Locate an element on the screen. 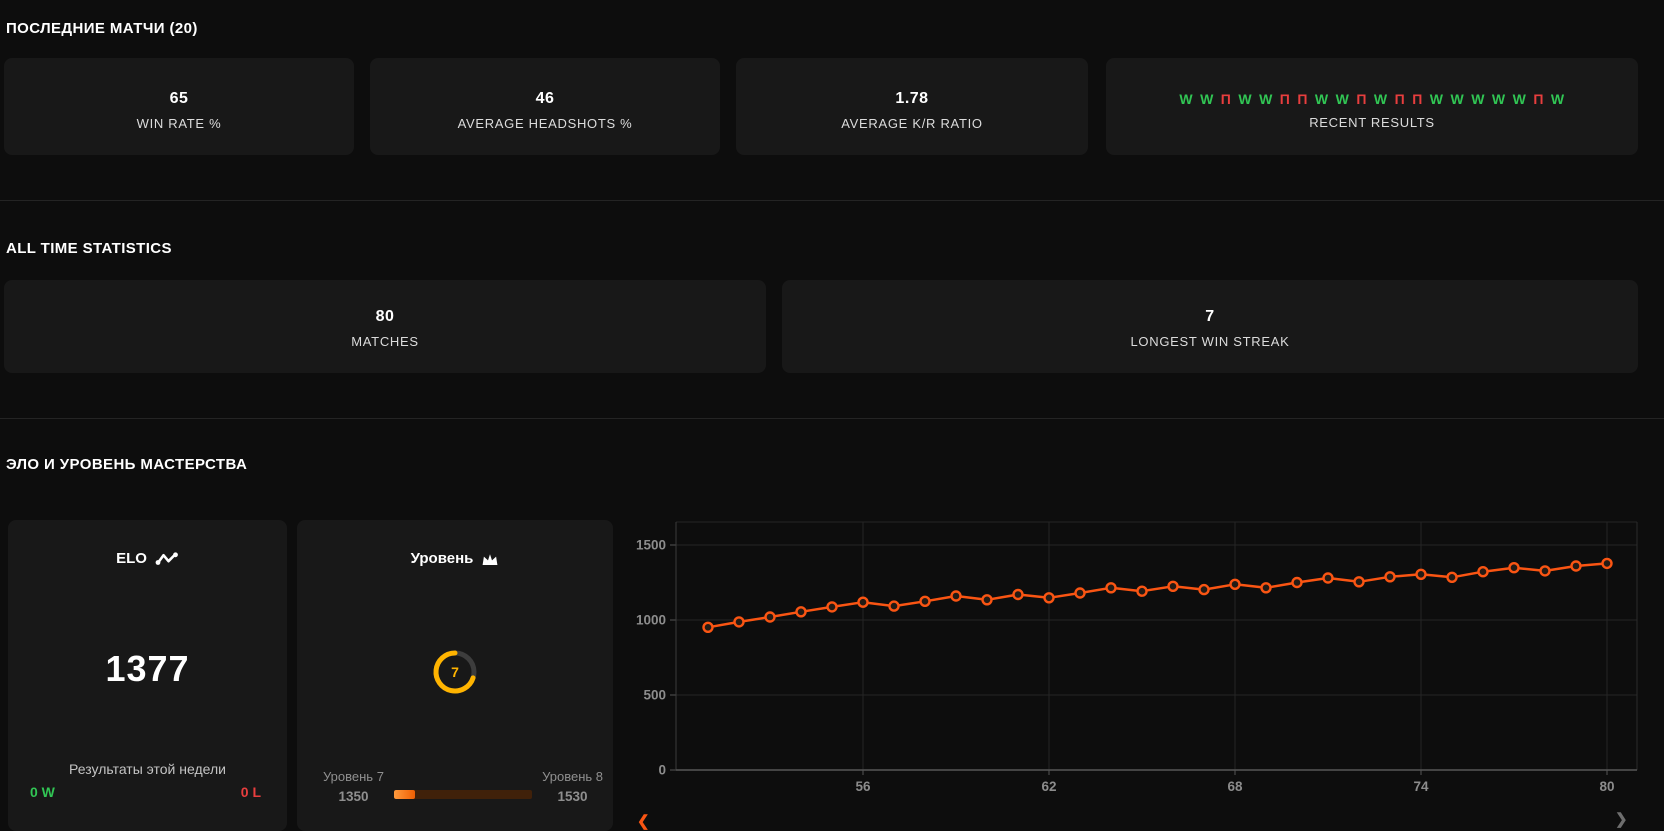  crown-icon is located at coordinates (490, 559).